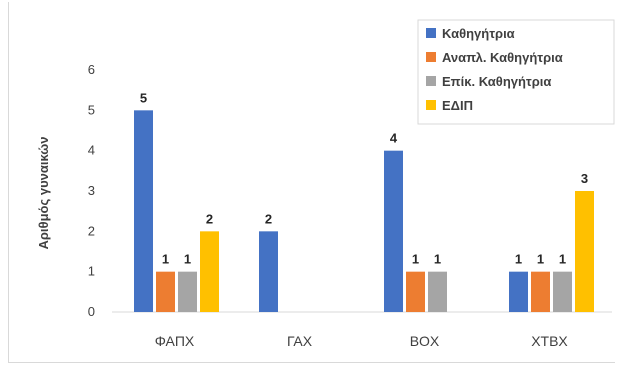 The height and width of the screenshot is (367, 622). Describe the element at coordinates (91, 230) in the screenshot. I see `y-tick-label: 2` at that location.